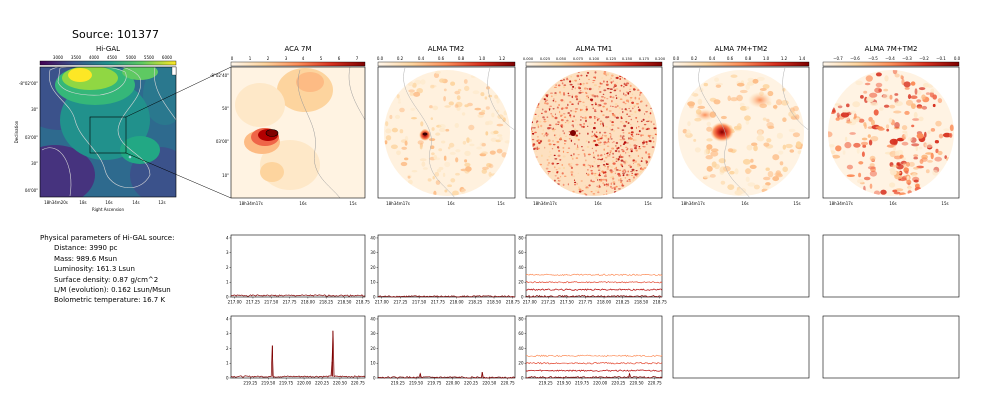  I want to click on spectrum-x-tick: 218.50, so click(344, 302).